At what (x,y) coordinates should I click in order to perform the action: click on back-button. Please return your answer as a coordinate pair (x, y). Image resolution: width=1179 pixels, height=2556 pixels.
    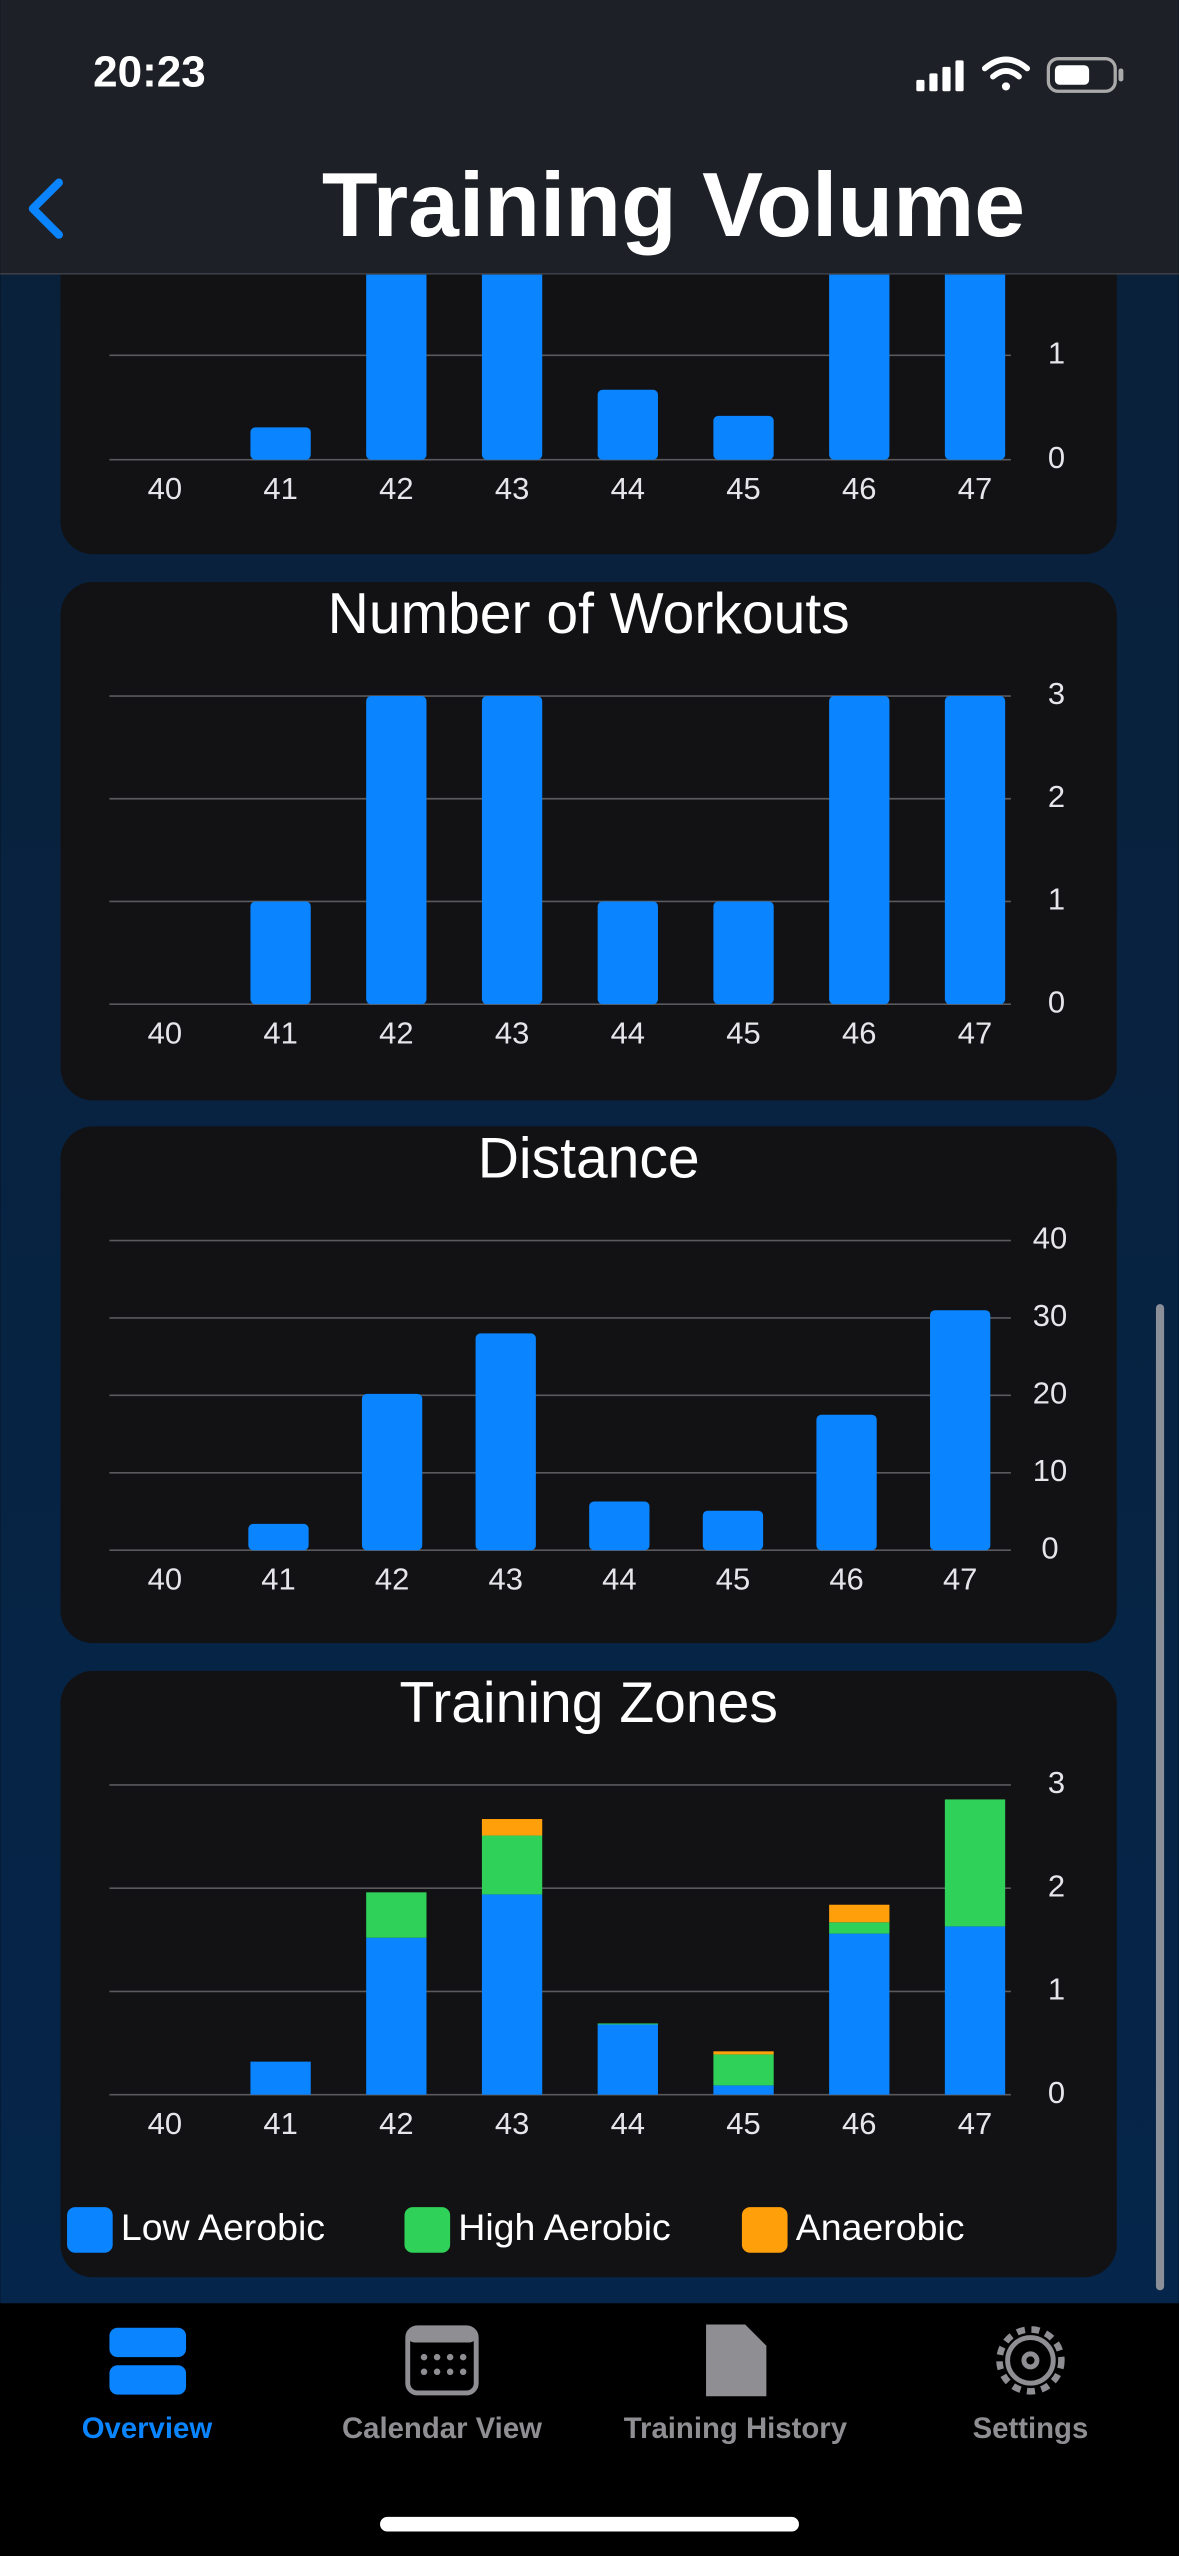
    Looking at the image, I should click on (45, 208).